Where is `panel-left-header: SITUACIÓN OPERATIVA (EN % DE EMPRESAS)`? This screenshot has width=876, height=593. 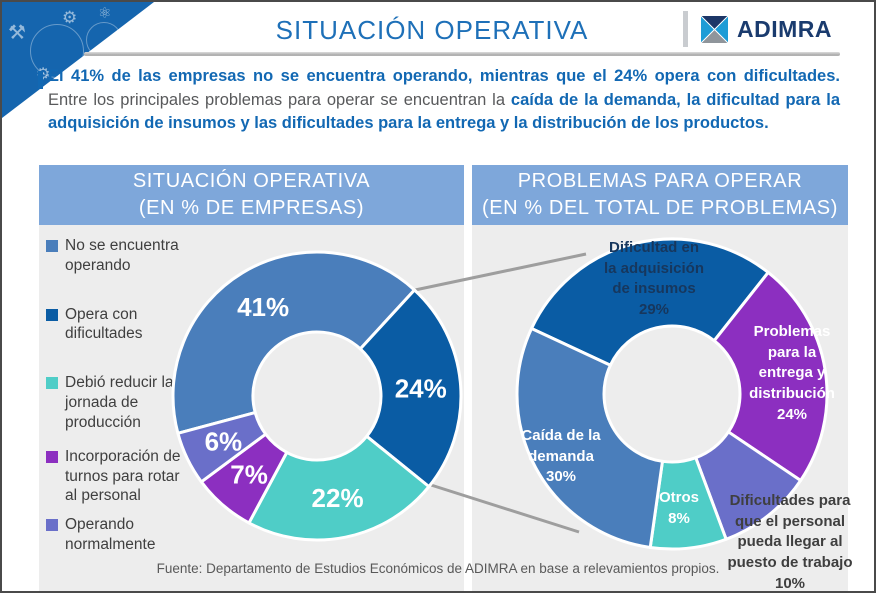 panel-left-header: SITUACIÓN OPERATIVA (EN % DE EMPRESAS) is located at coordinates (251, 195).